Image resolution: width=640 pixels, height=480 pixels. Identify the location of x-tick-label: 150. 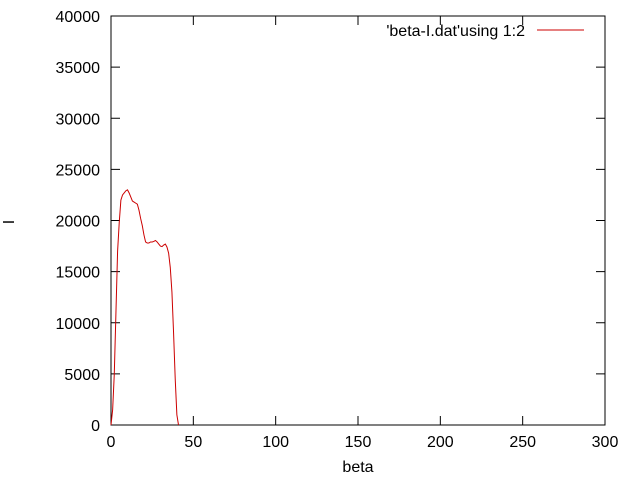
(358, 442).